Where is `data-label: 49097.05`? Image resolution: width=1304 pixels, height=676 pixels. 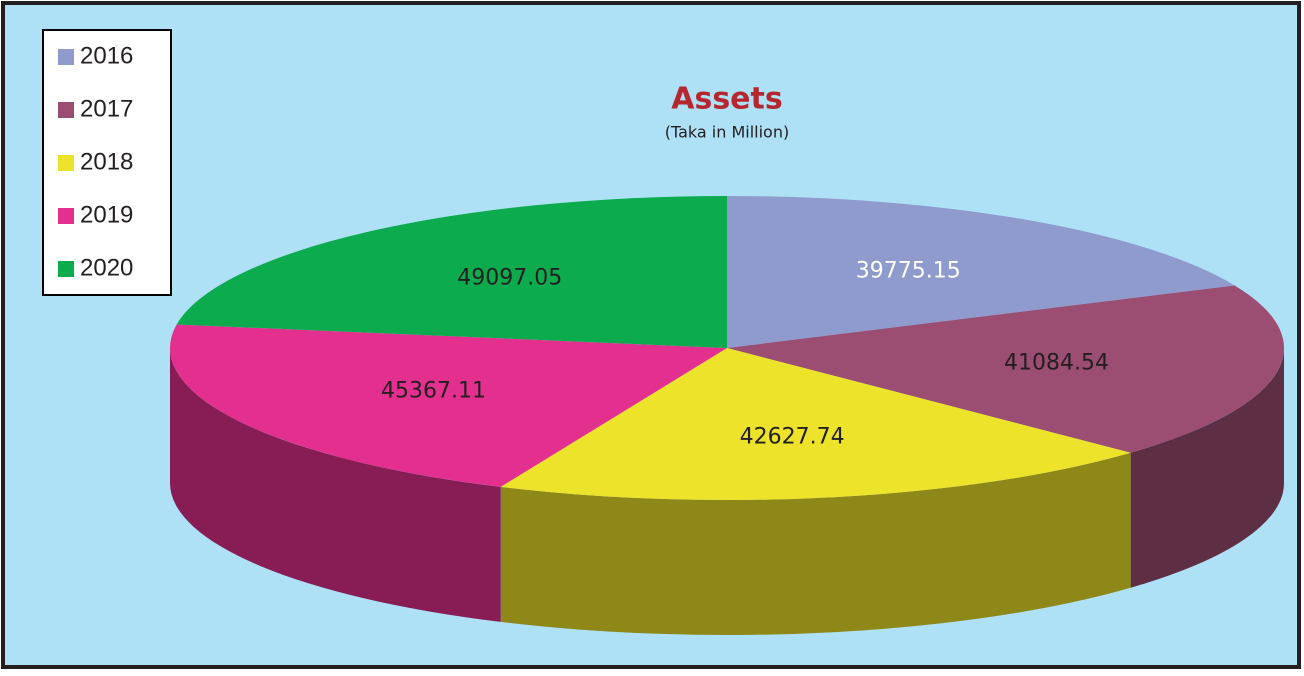
data-label: 49097.05 is located at coordinates (509, 278).